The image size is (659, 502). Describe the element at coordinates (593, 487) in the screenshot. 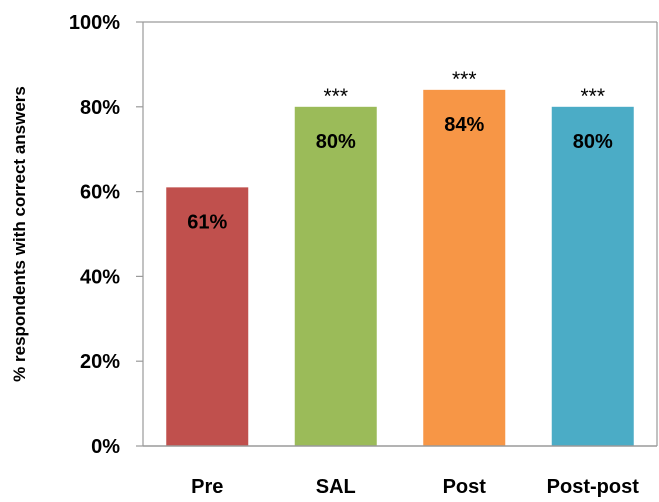

I see `x-tick-label: Post-post` at that location.